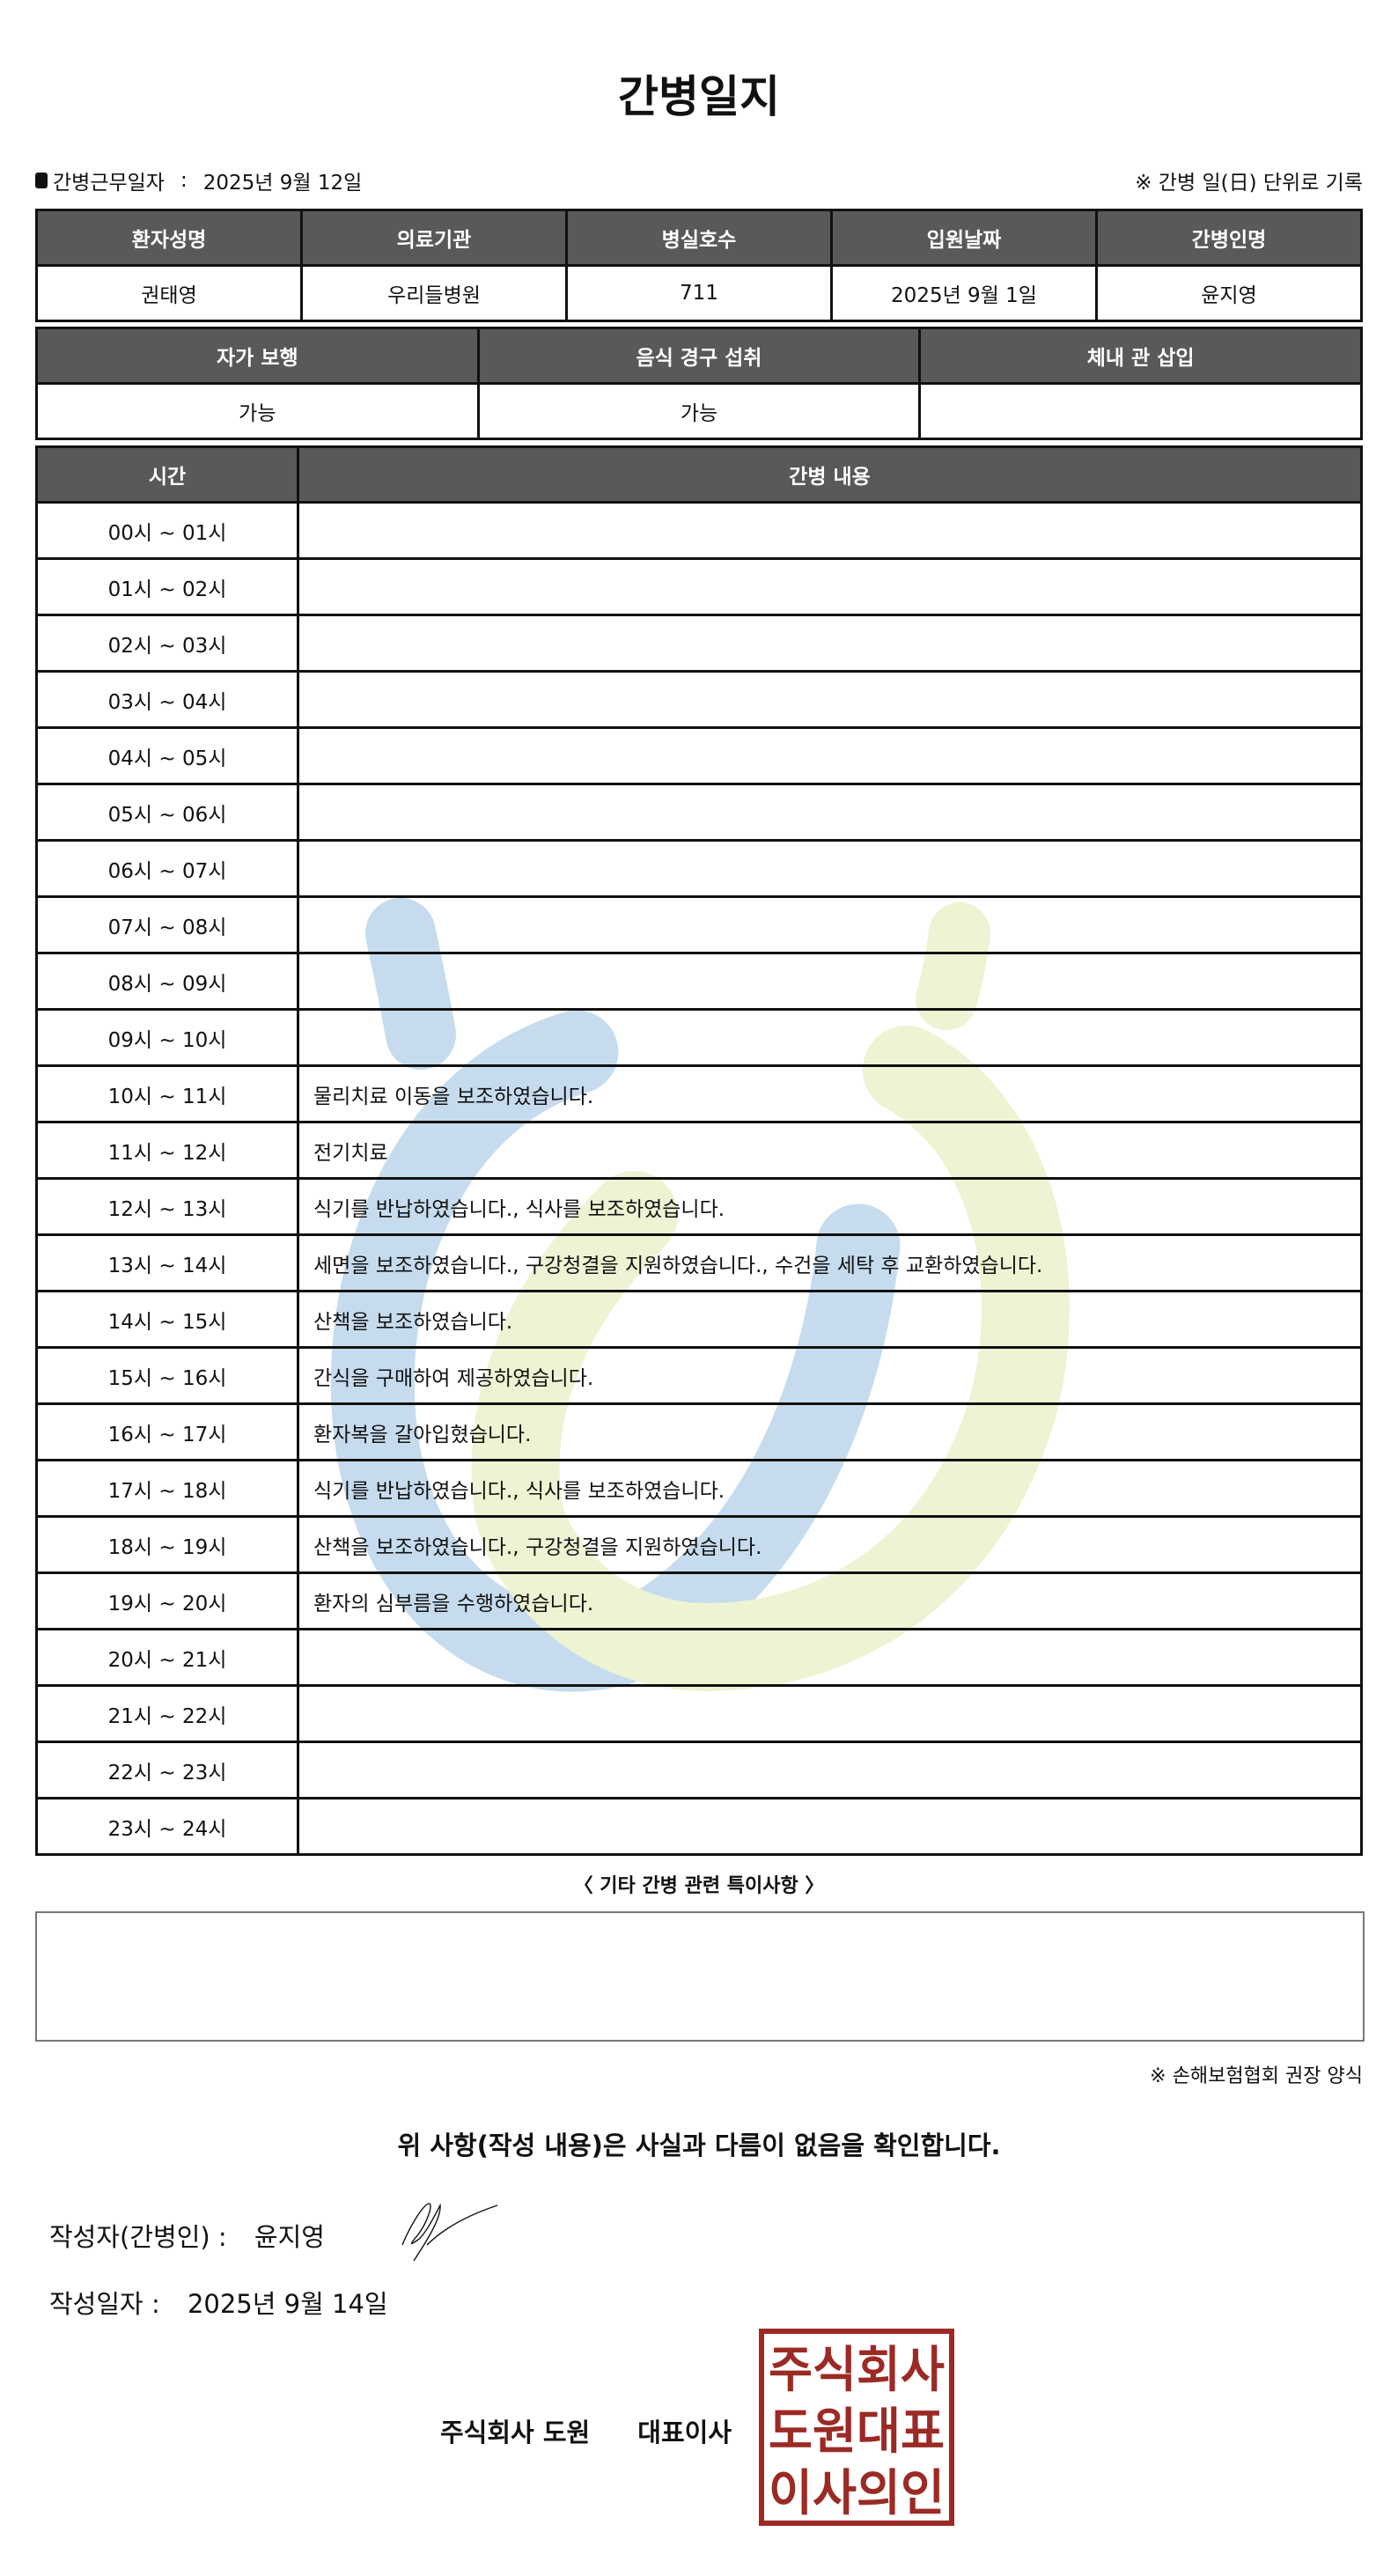 The height and width of the screenshot is (2576, 1398). I want to click on time-slot: 14시 ~ 15시, so click(167, 1320).